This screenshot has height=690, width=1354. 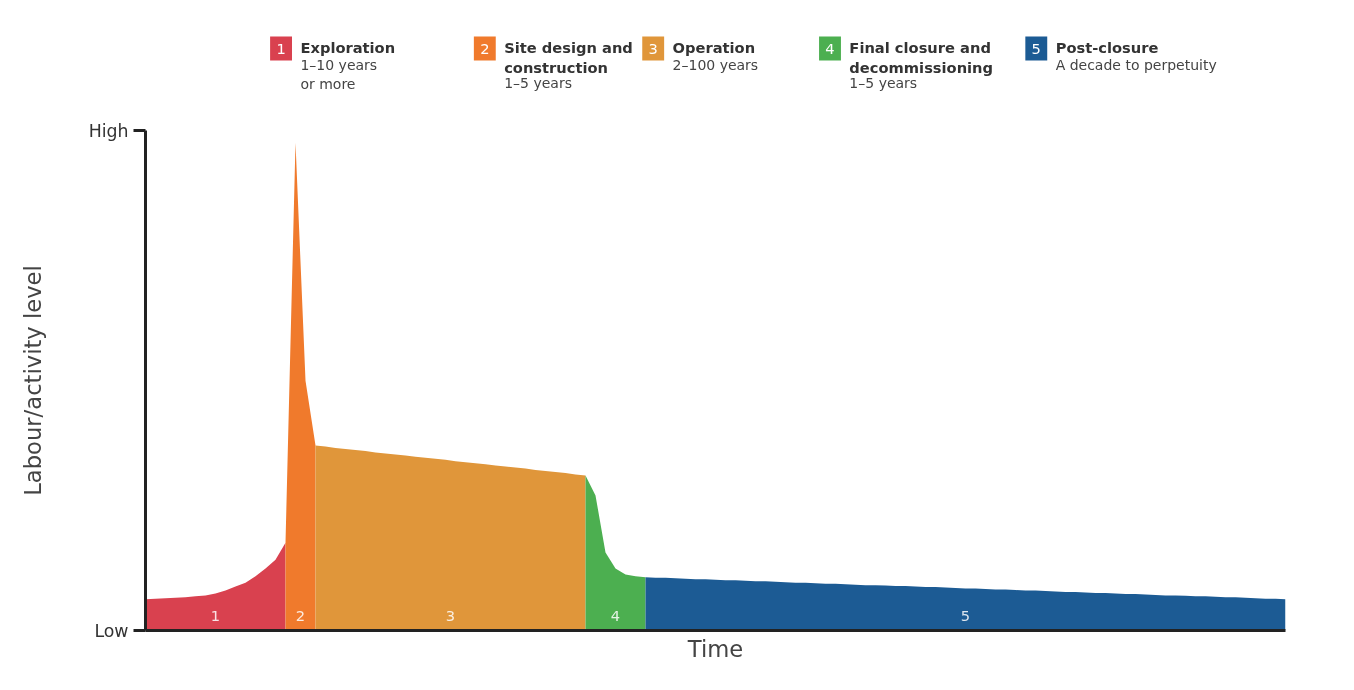 What do you see at coordinates (450, 615) in the screenshot?
I see `annotation: 3` at bounding box center [450, 615].